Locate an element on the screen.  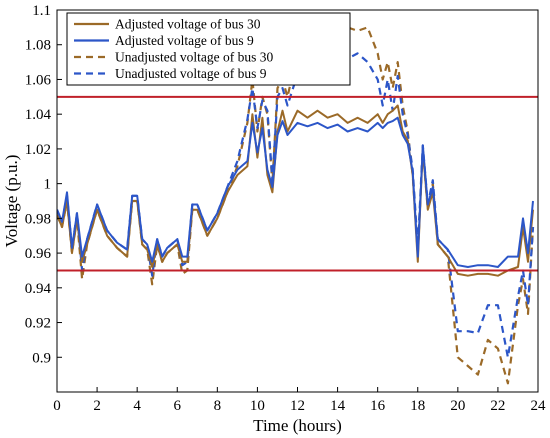
y-tick-label: 1.04 is located at coordinates (38, 115).